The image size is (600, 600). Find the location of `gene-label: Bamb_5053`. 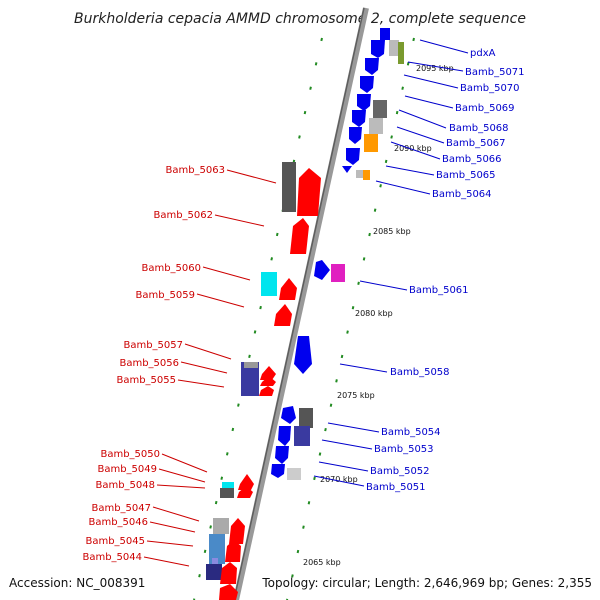

gene-label: Bamb_5053 is located at coordinates (404, 449).